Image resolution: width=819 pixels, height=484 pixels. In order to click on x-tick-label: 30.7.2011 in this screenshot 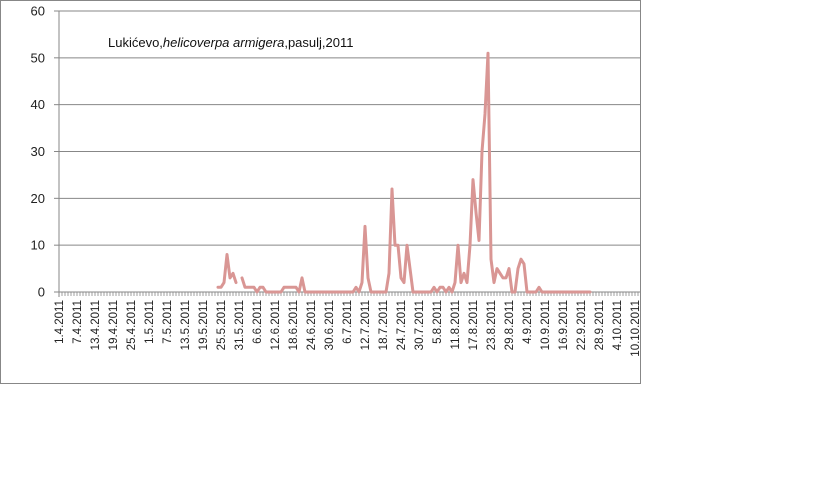, I will do `click(420, 325)`.